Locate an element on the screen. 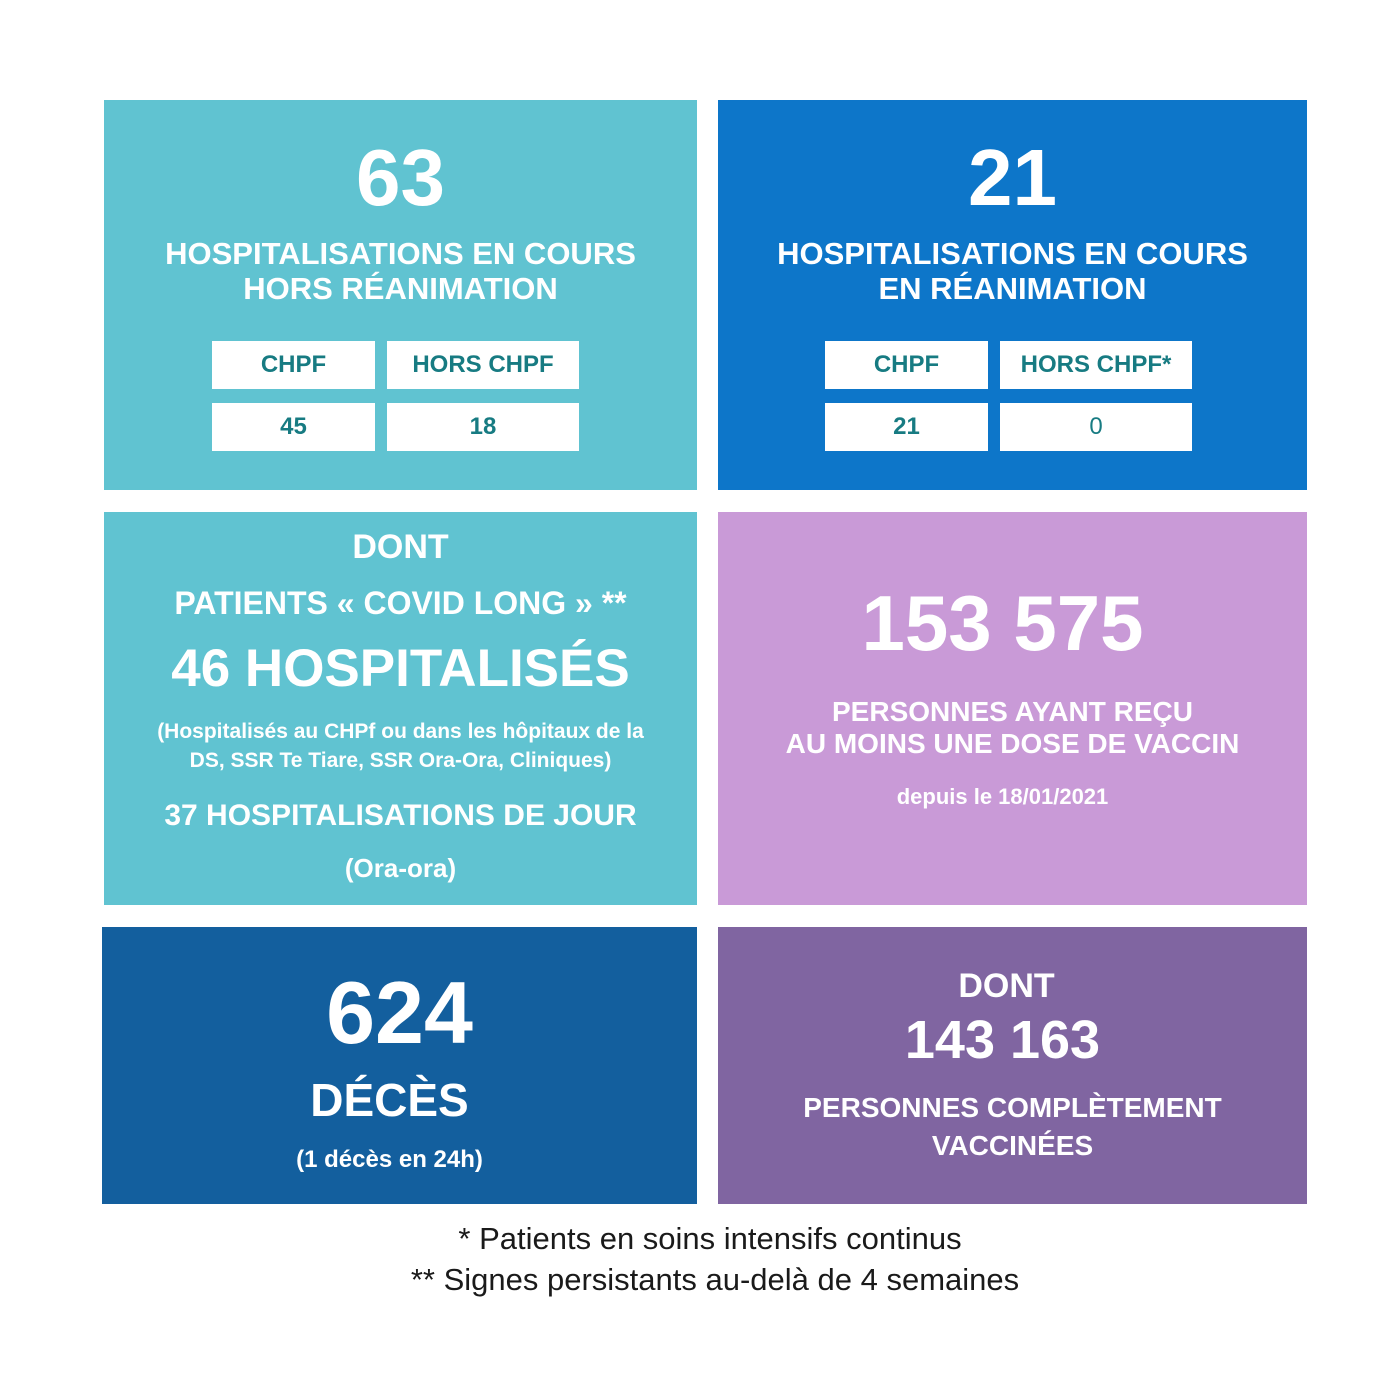 The width and height of the screenshot is (1400, 1400). complet-line1: PERSONNES COMPLÈTEMENT is located at coordinates (1012, 1107).